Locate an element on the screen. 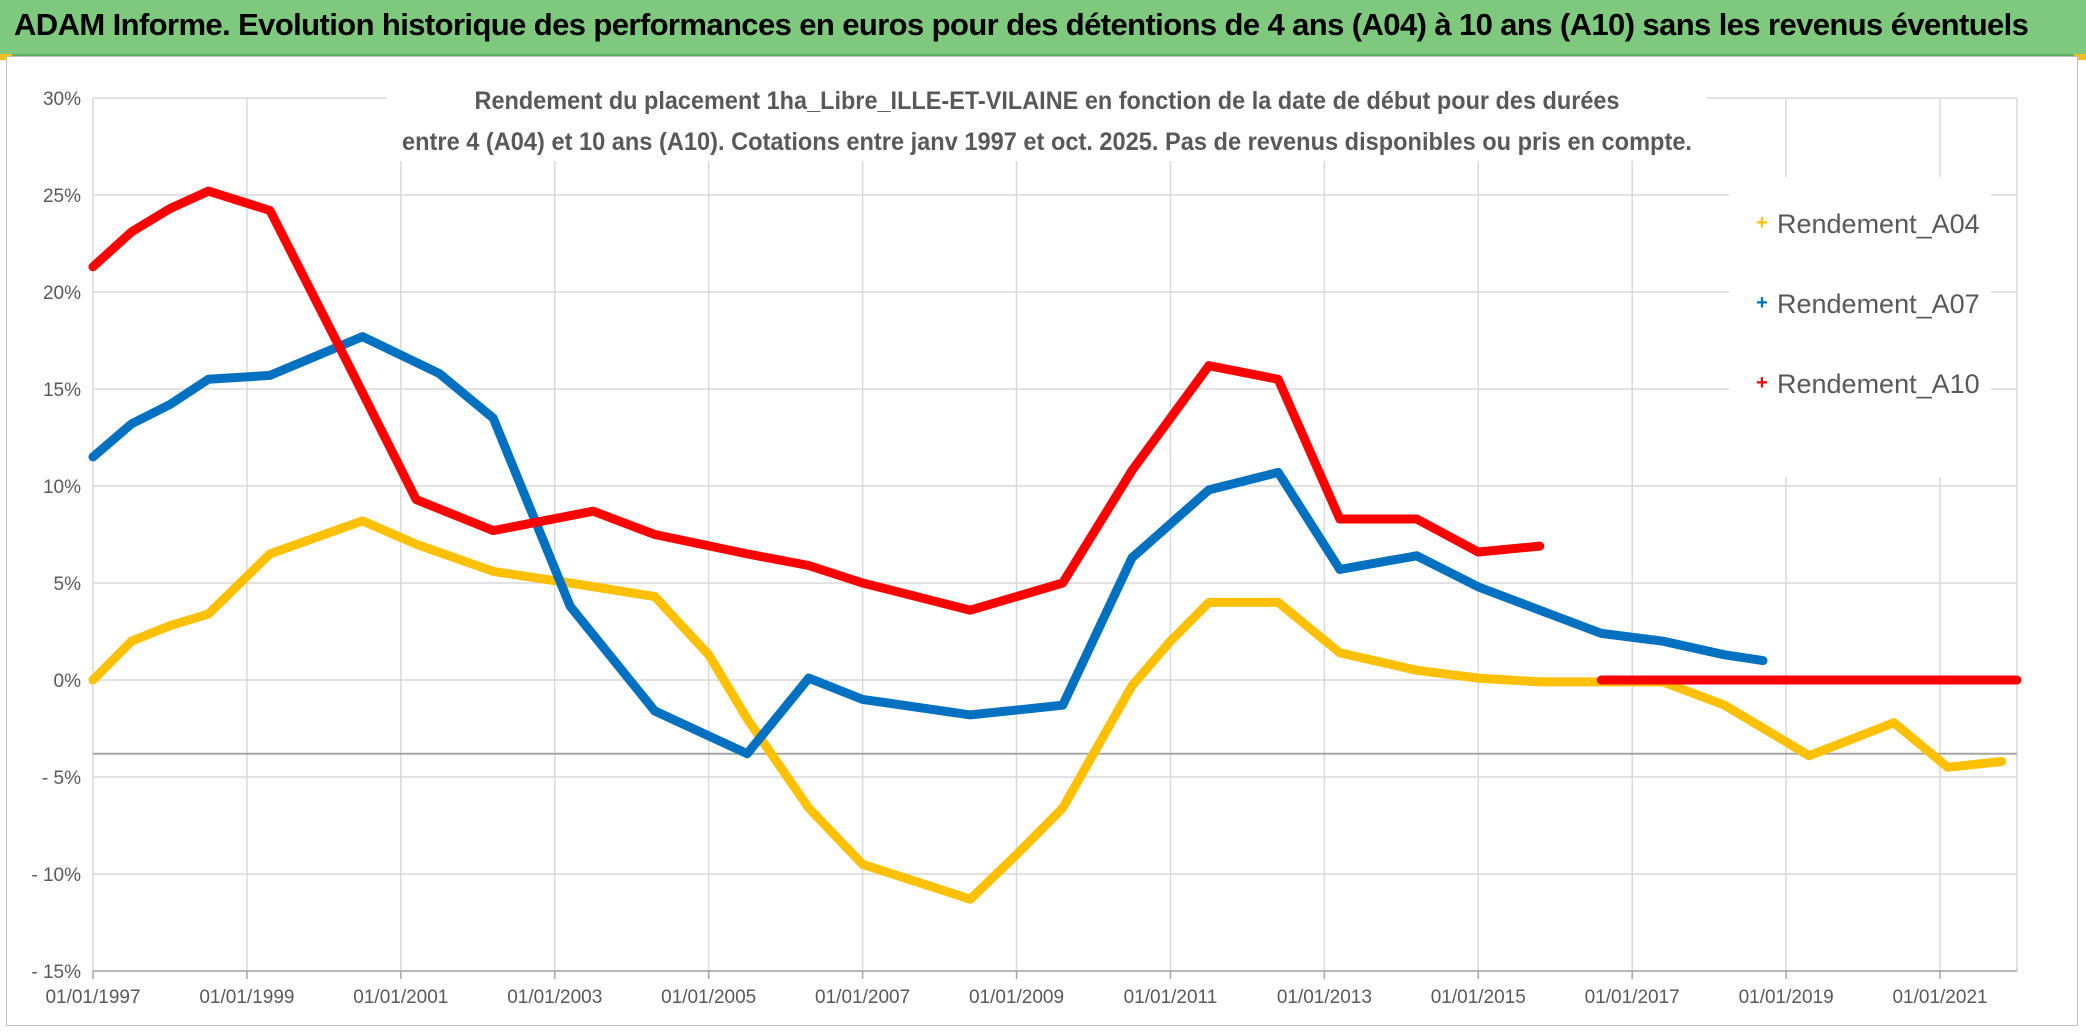  y-tick-label: 25% is located at coordinates (62, 196).